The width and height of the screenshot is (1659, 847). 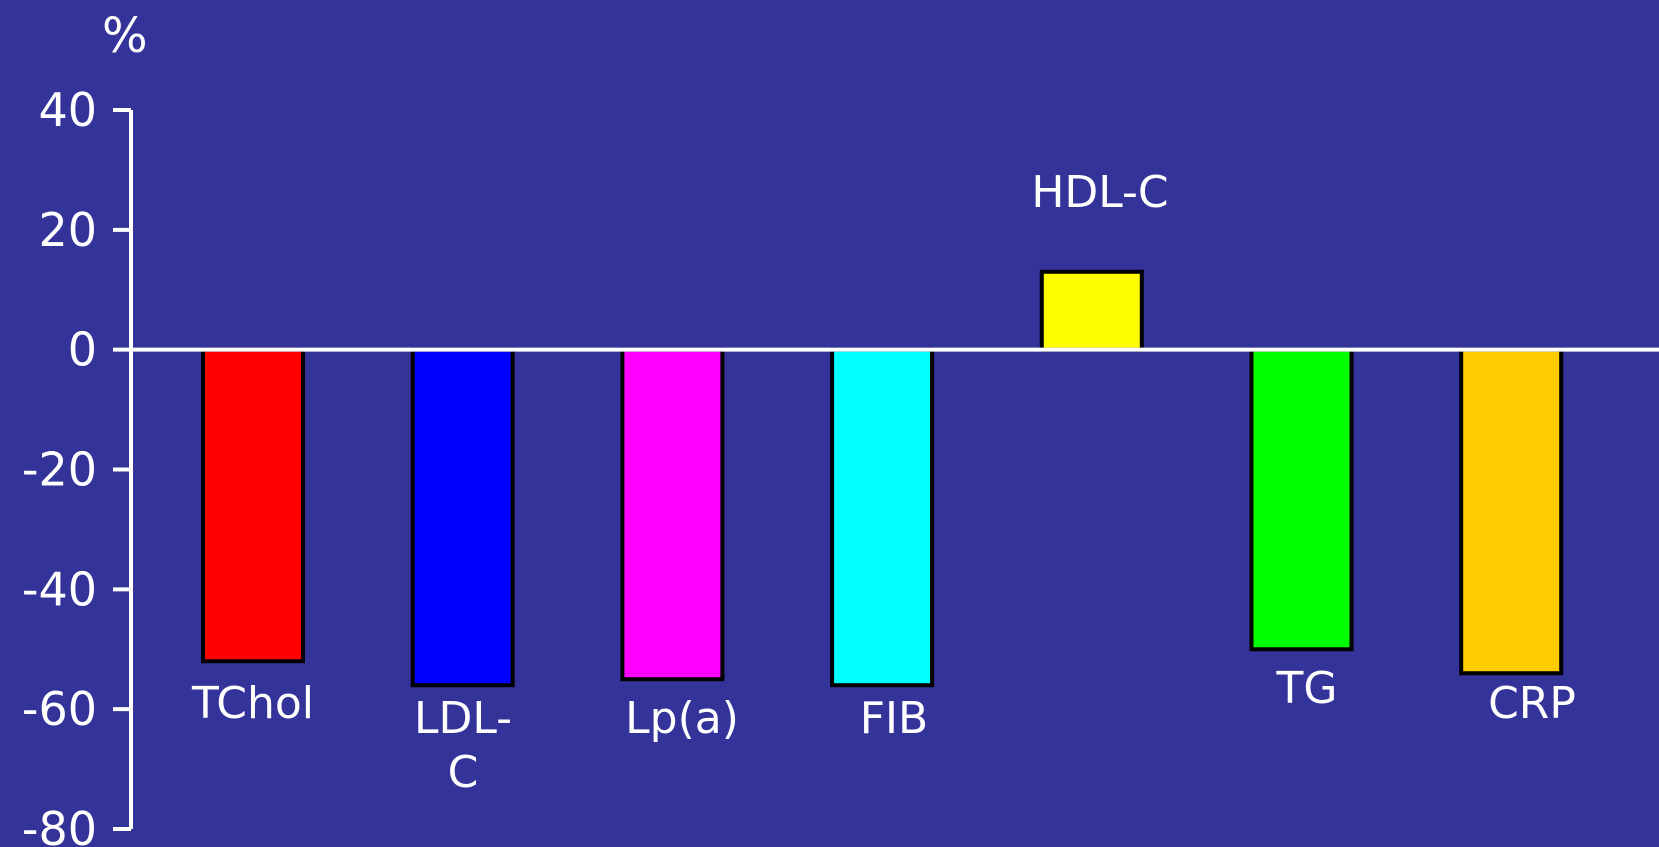 What do you see at coordinates (59, 470) in the screenshot?
I see `y-tick-label: -20` at bounding box center [59, 470].